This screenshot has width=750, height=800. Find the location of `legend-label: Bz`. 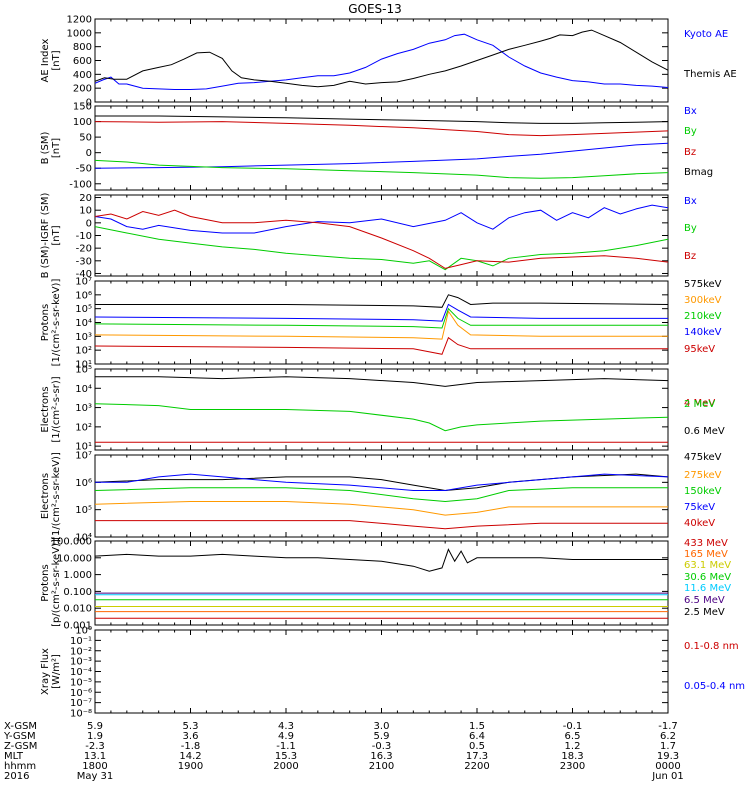

legend-label: Bz is located at coordinates (690, 256).